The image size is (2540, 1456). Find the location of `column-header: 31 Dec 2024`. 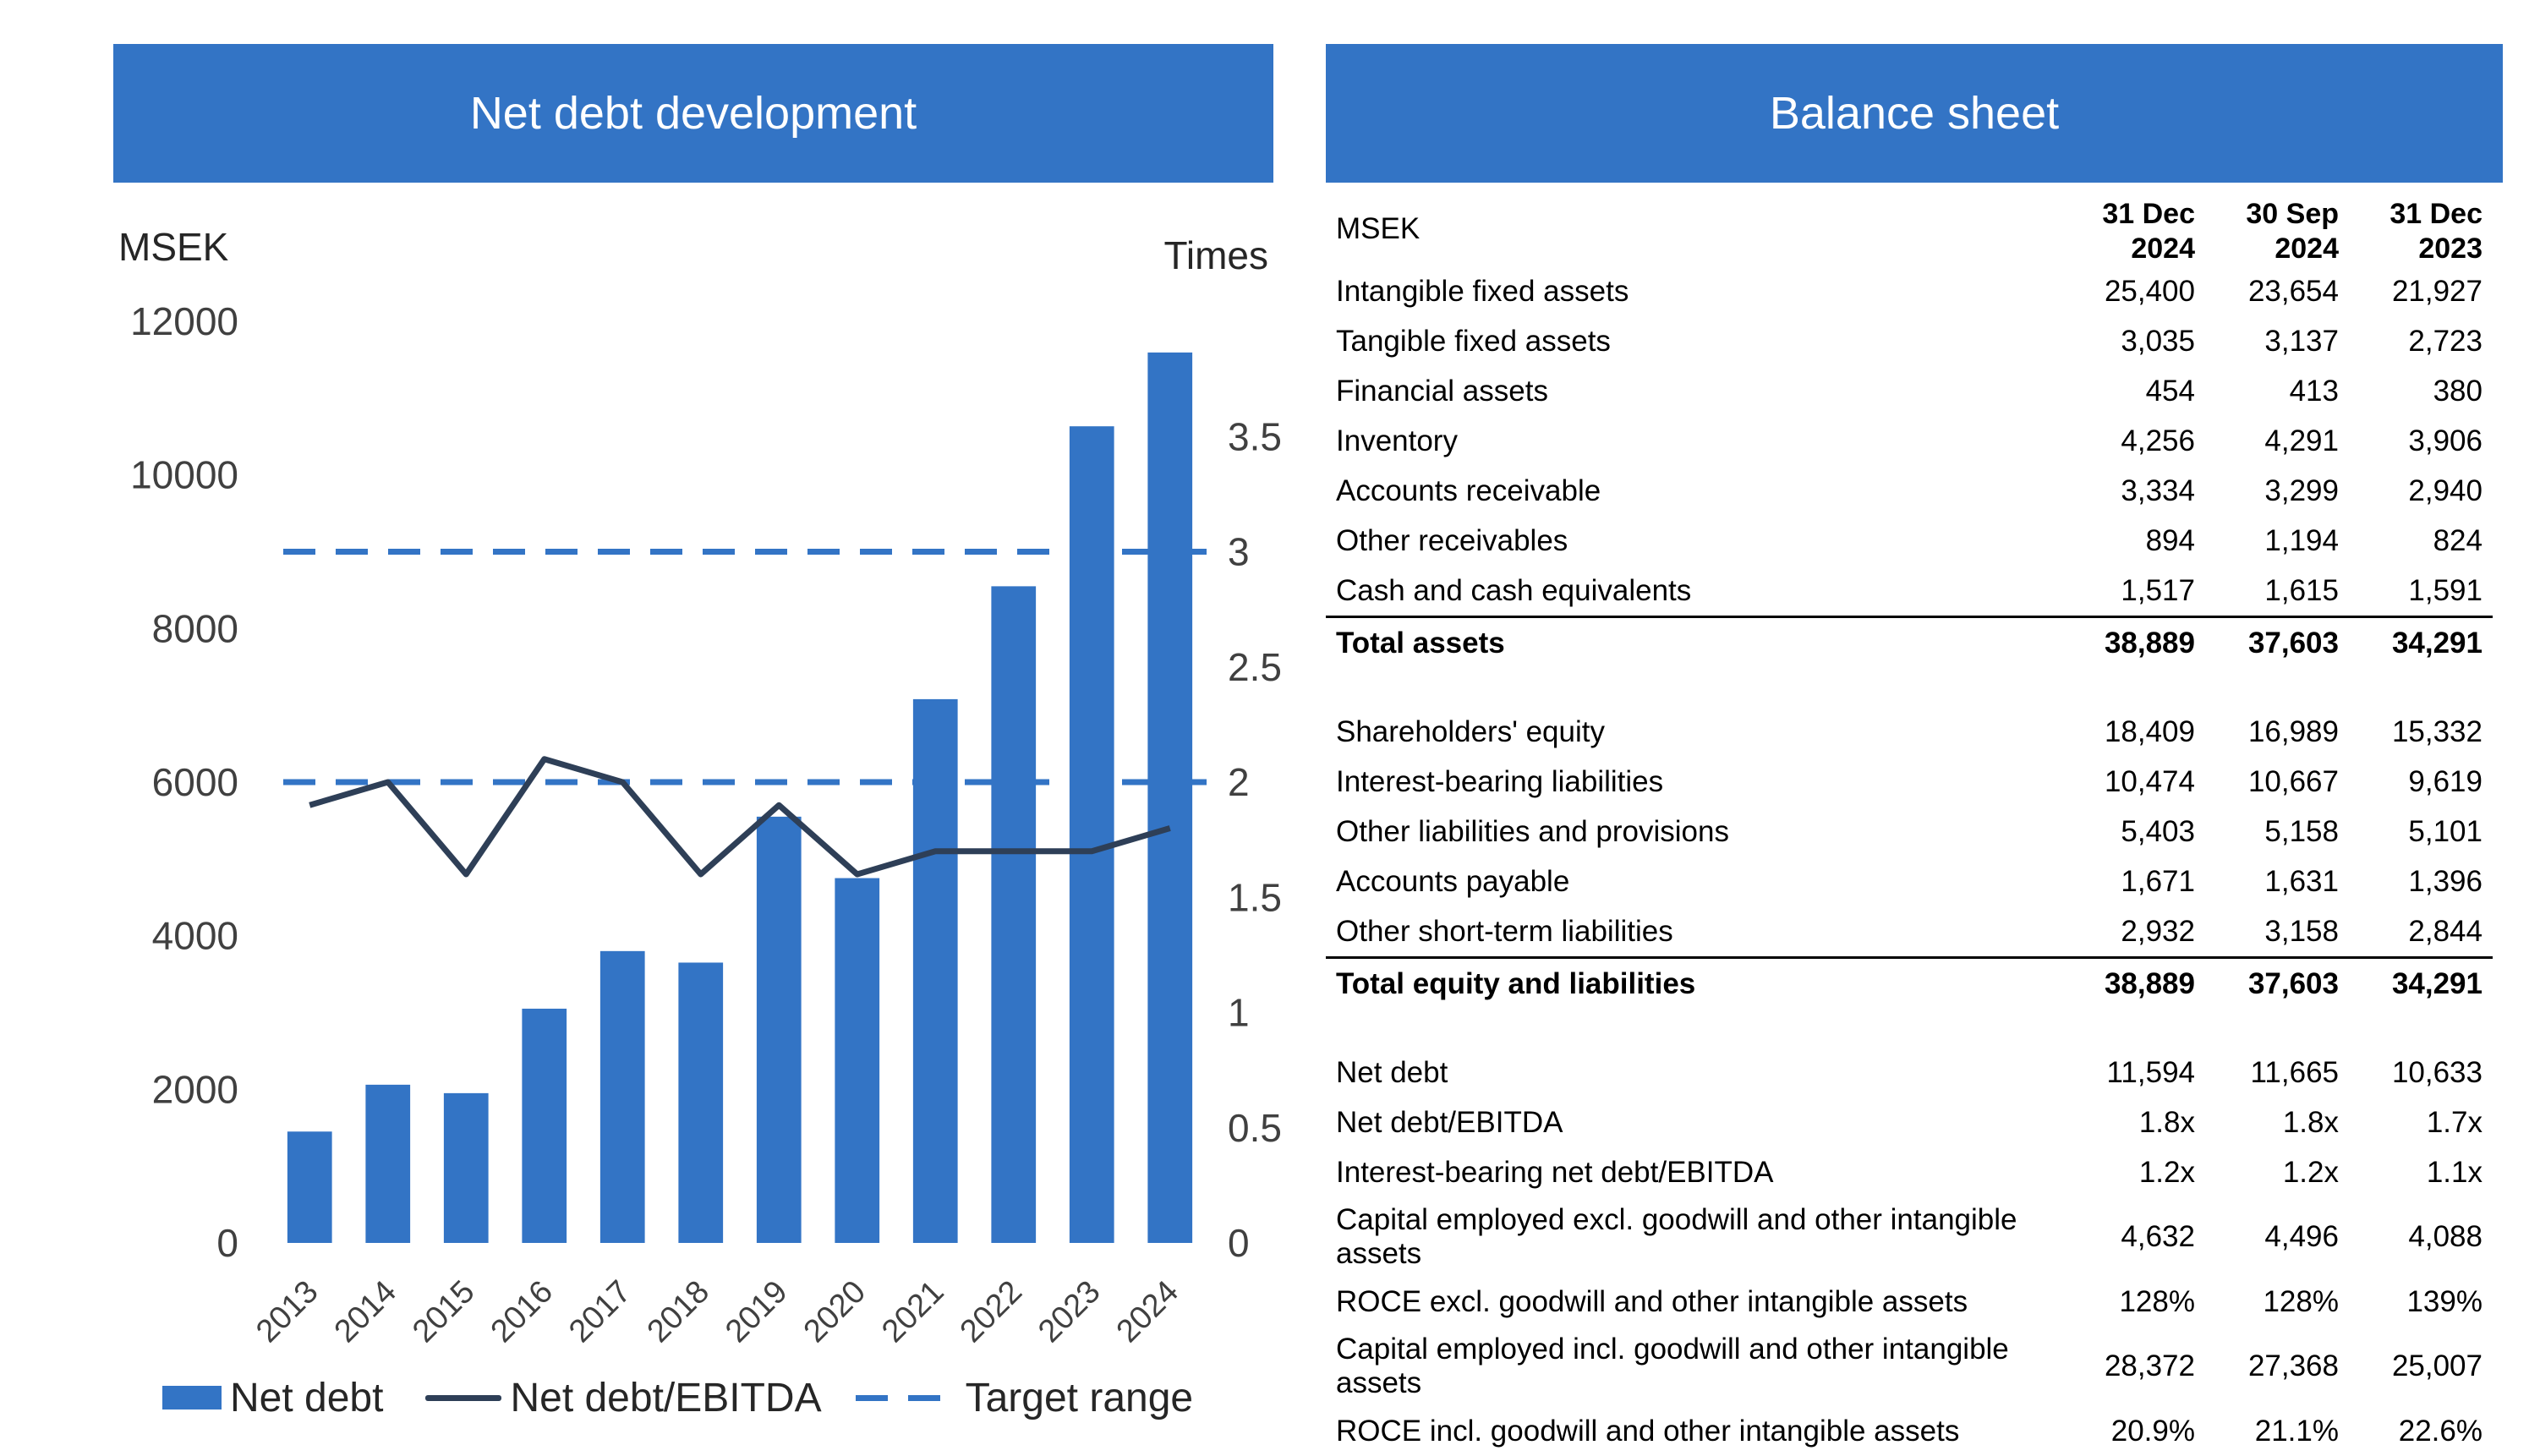

column-header: 31 Dec 2024 is located at coordinates (2148, 231).